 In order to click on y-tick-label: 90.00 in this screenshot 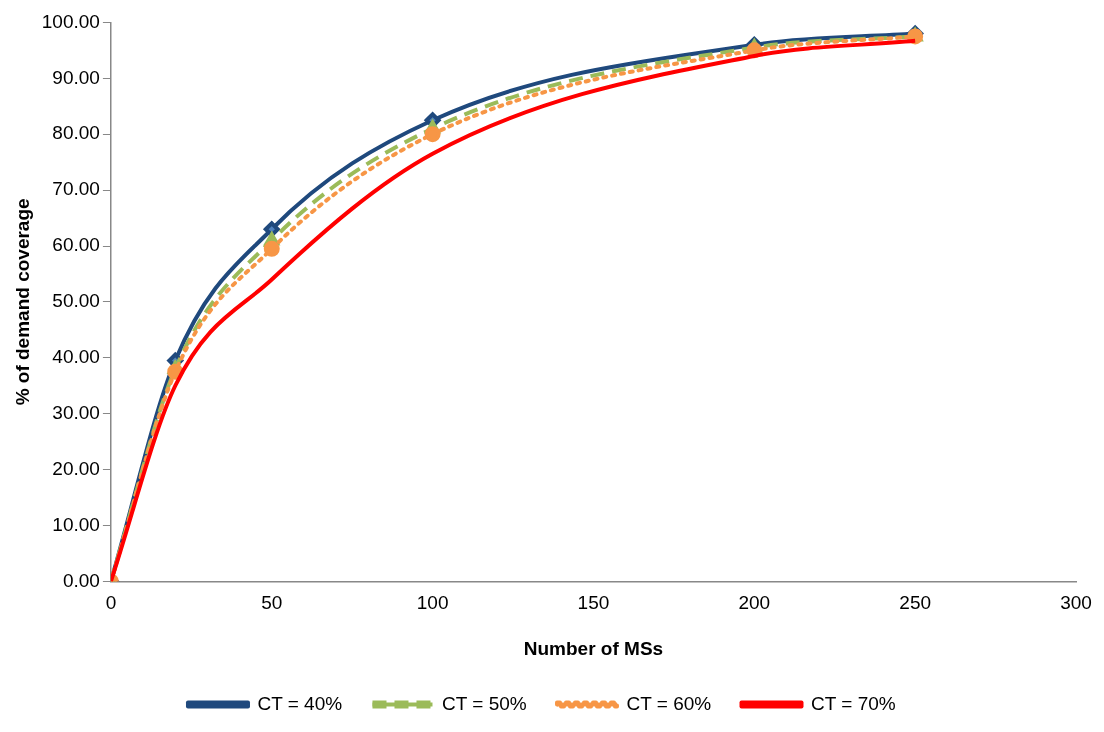, I will do `click(76, 77)`.